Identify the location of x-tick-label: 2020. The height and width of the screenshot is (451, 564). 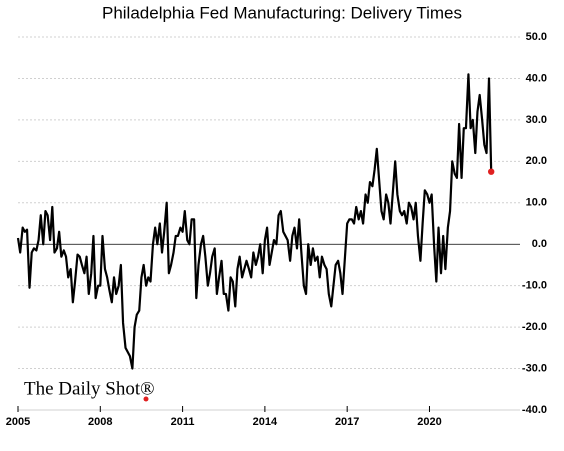
(429, 422).